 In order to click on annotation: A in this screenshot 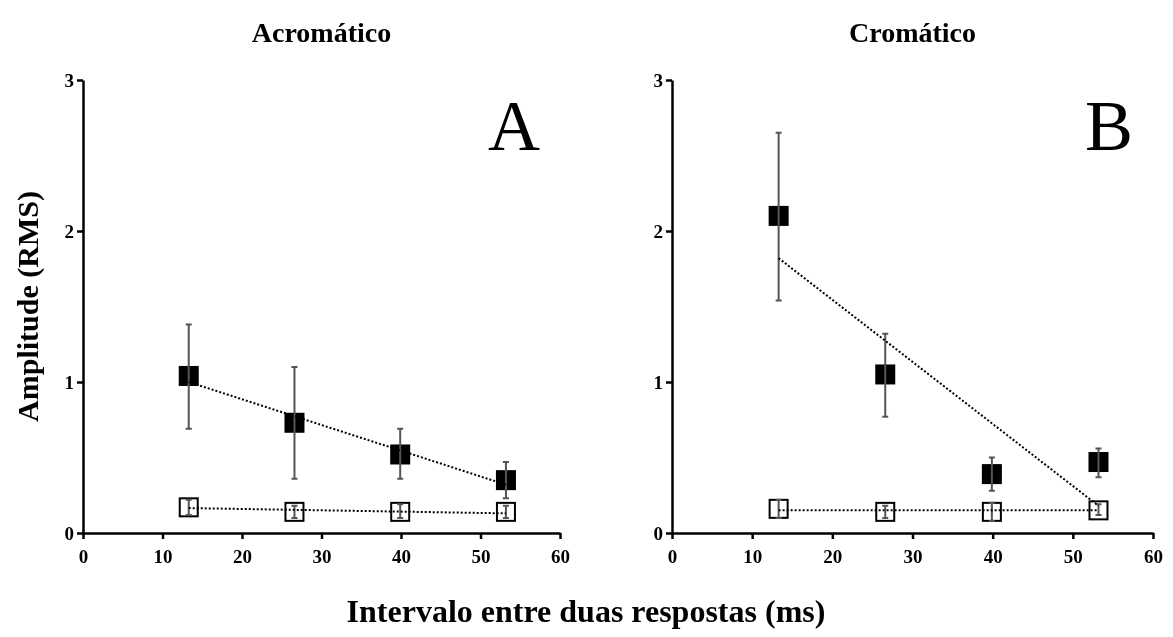, I will do `click(514, 126)`.